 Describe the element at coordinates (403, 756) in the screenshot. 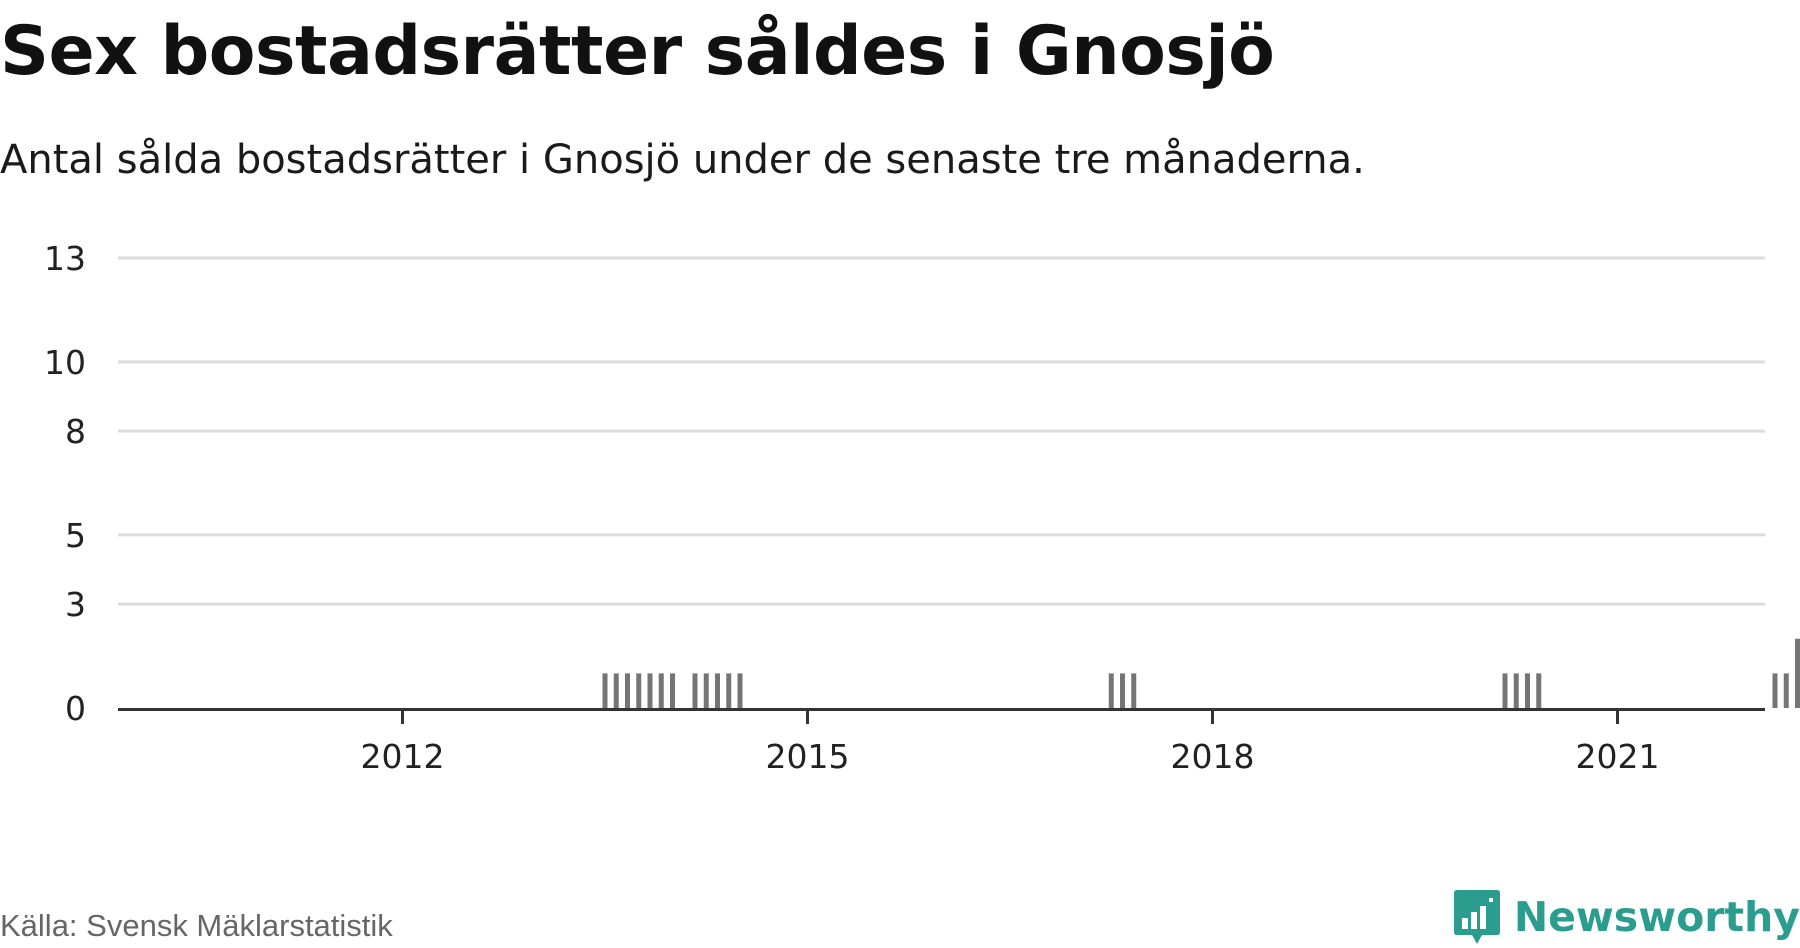

I see `x-tick-label: 2012` at that location.